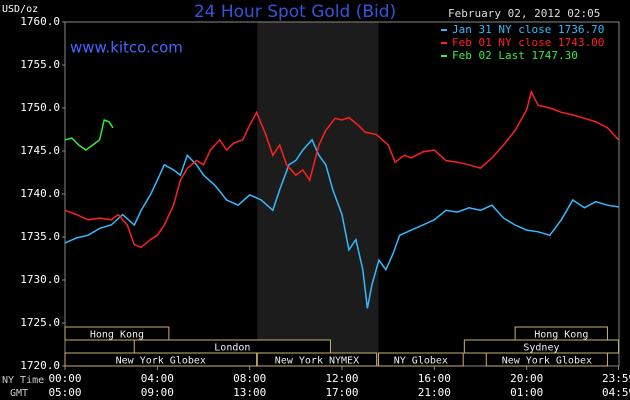 This screenshot has width=630, height=400. Describe the element at coordinates (126, 48) in the screenshot. I see `watermark: www.kitco.com` at that location.